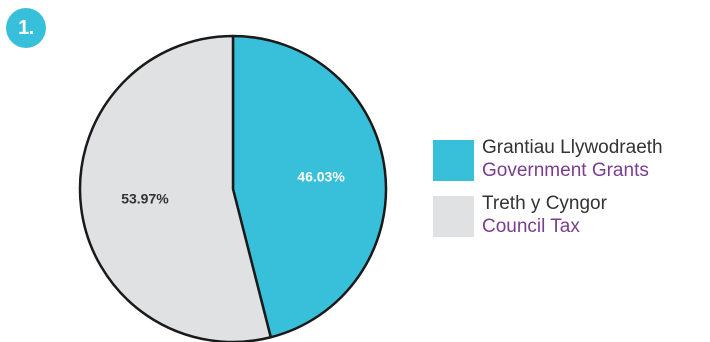 The height and width of the screenshot is (342, 710). I want to click on legend-swatch-government-grants, so click(453, 160).